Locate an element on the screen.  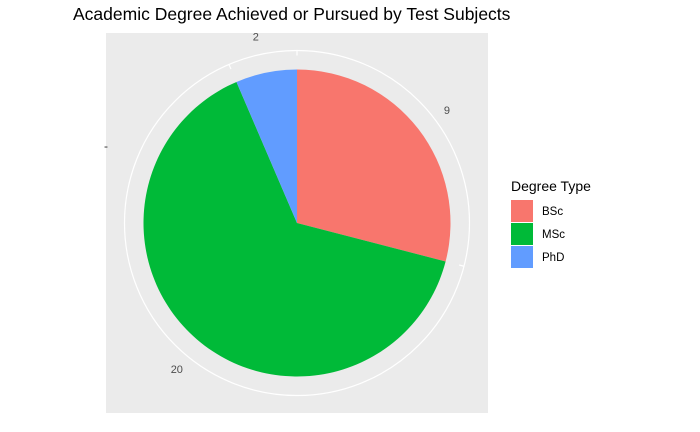
legend-label-msc: MSc is located at coordinates (553, 235).